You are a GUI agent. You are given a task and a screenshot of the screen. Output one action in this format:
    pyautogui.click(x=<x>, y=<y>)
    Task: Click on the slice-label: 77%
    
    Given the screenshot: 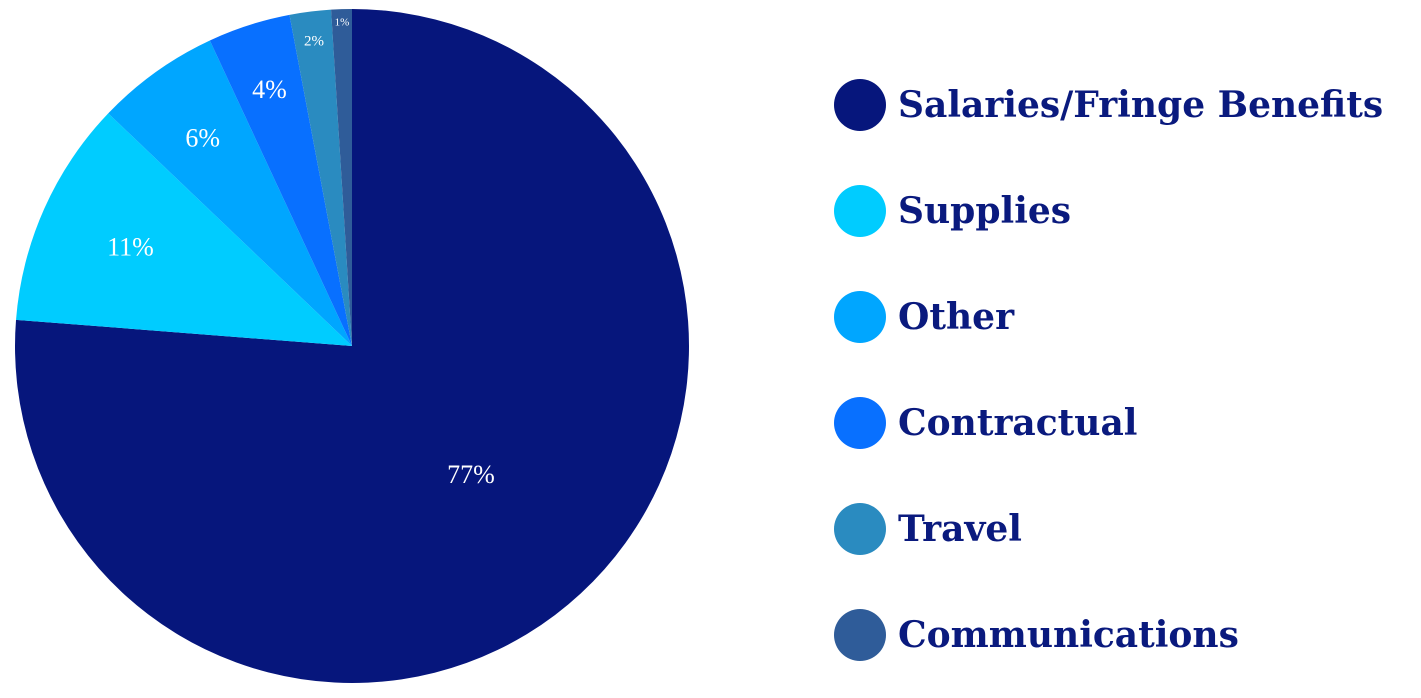 What is the action you would take?
    pyautogui.click(x=471, y=474)
    